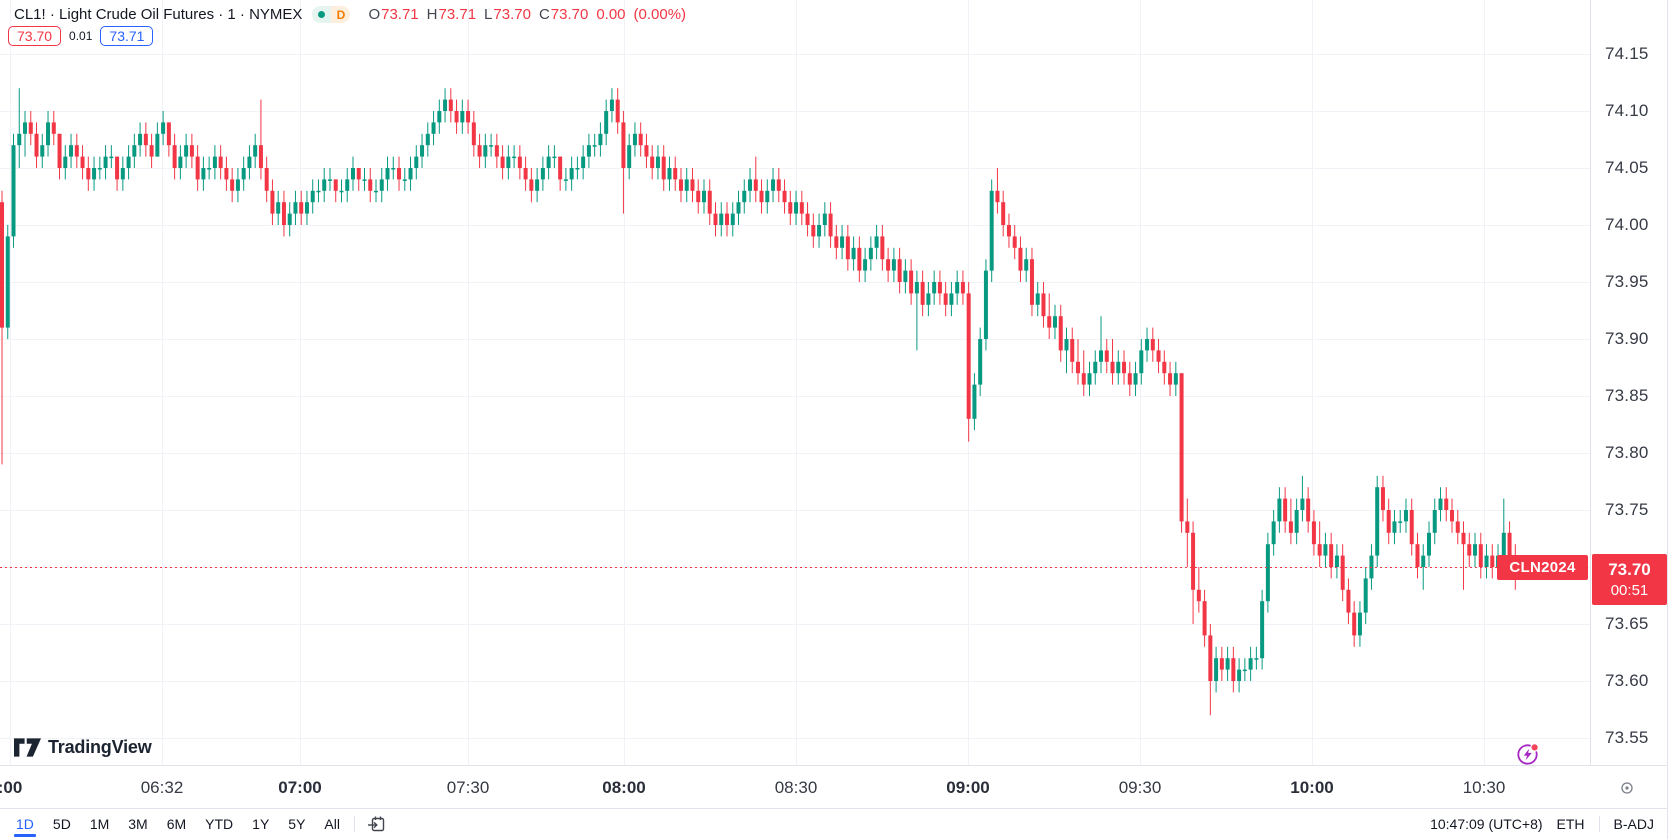  I want to click on market-status-pill: D, so click(331, 14).